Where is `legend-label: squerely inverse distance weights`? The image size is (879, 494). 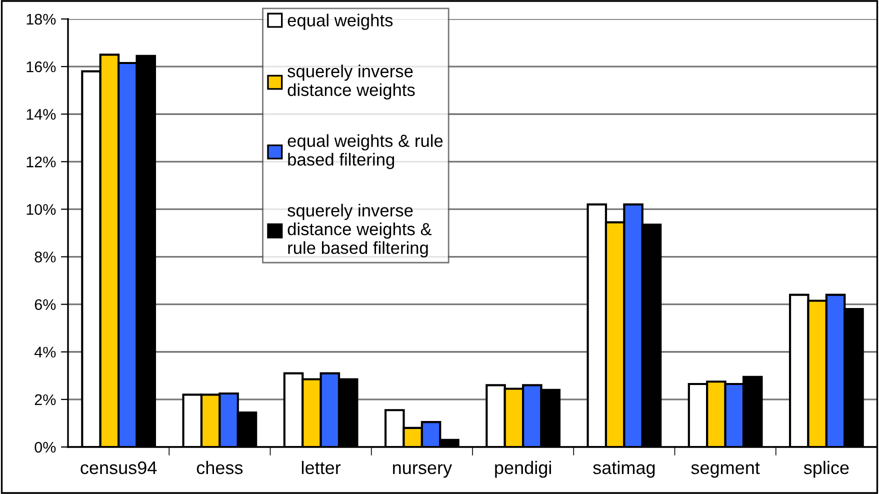
legend-label: squerely inverse distance weights is located at coordinates (351, 82).